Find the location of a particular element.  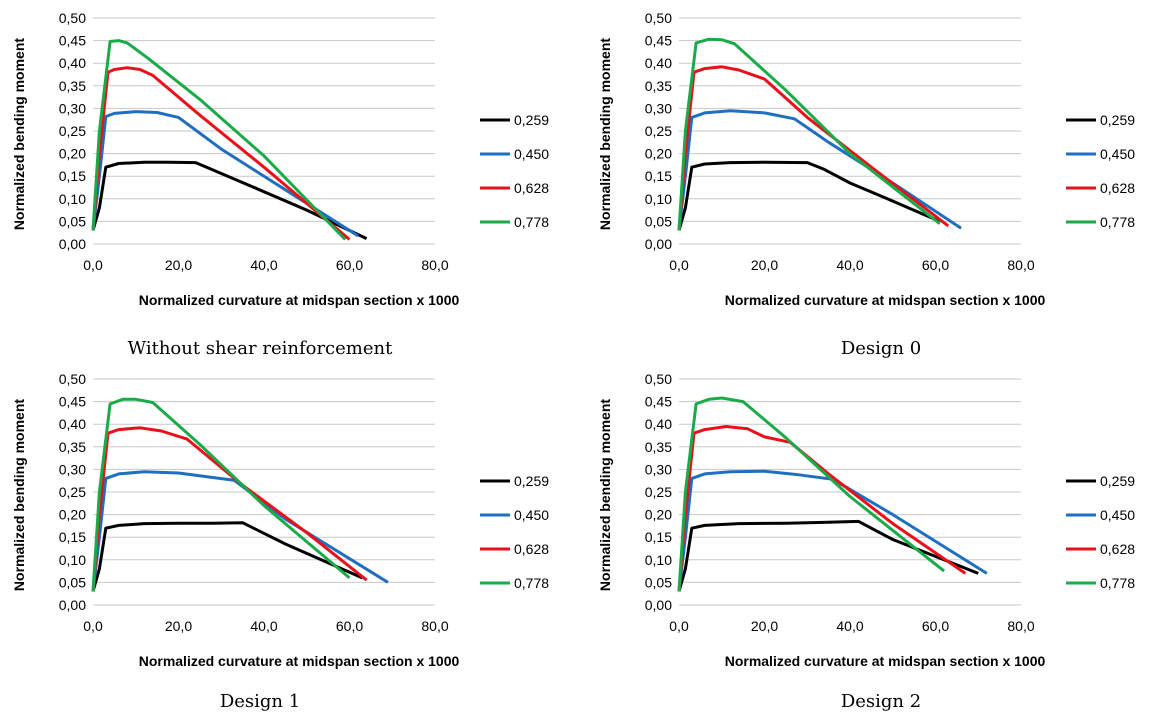

chart-caption: Without shear reinforcement is located at coordinates (260, 348).